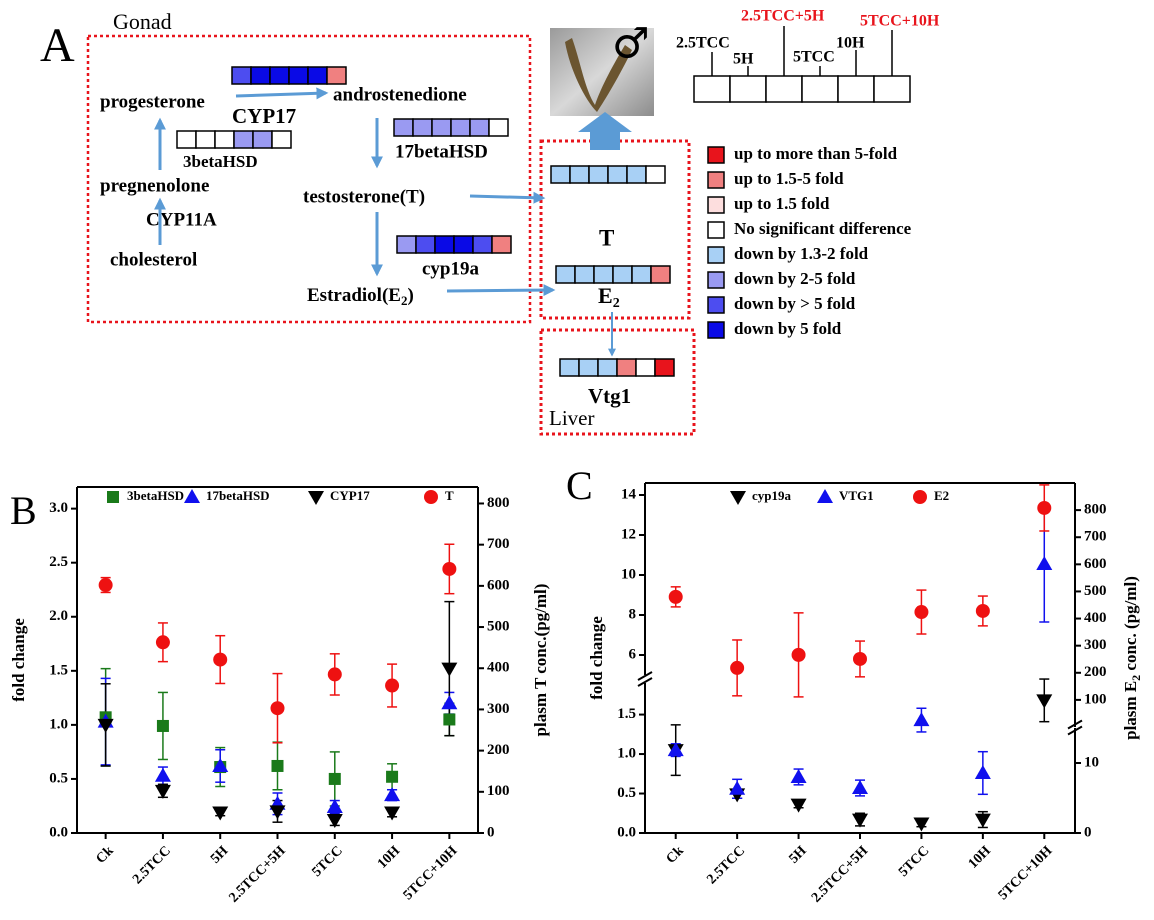 The height and width of the screenshot is (920, 1154). I want to click on legend-label: down by 5 fold, so click(788, 328).